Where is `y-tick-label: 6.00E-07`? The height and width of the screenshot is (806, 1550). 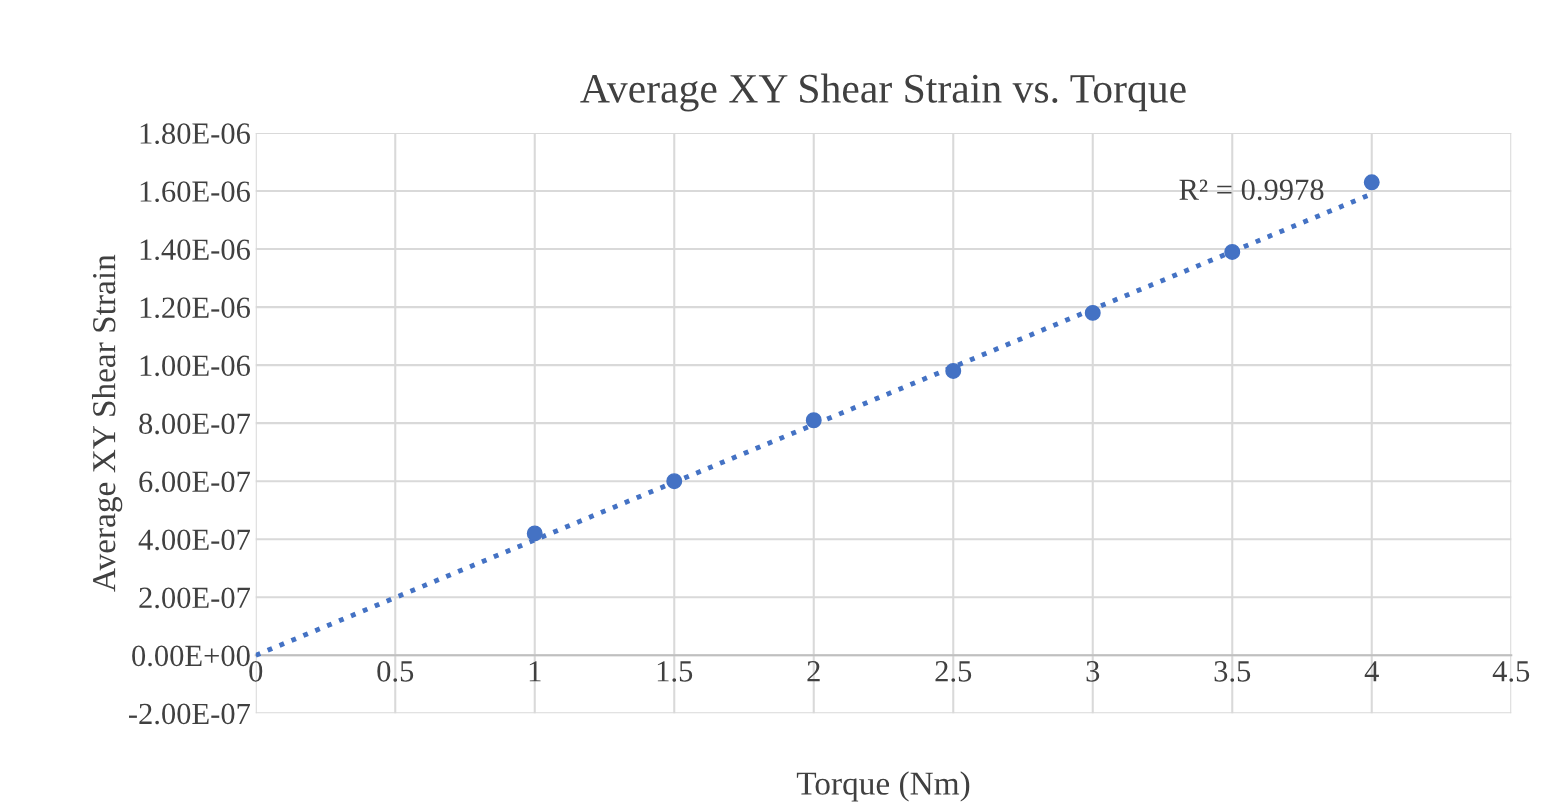 y-tick-label: 6.00E-07 is located at coordinates (195, 482).